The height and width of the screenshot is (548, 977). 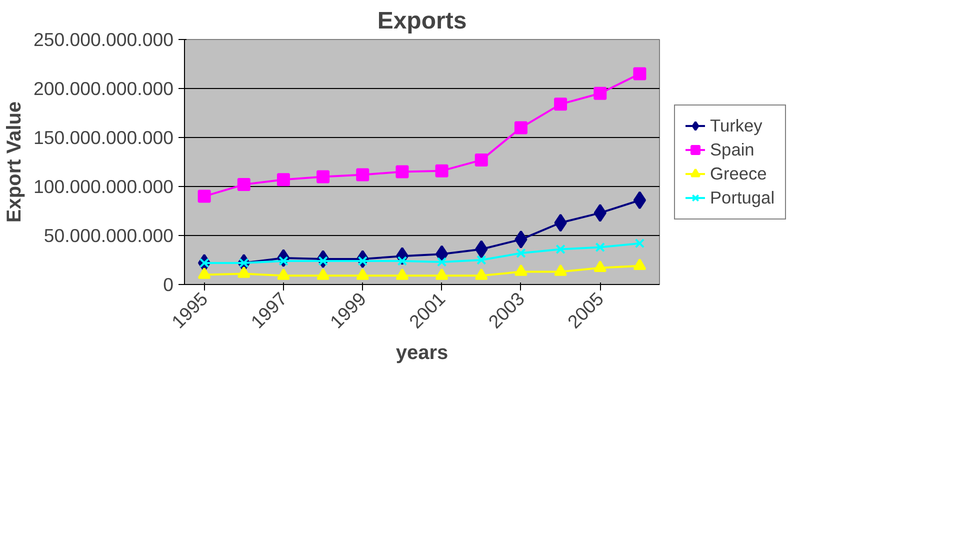 I want to click on legend-label: Spain, so click(x=732, y=149).